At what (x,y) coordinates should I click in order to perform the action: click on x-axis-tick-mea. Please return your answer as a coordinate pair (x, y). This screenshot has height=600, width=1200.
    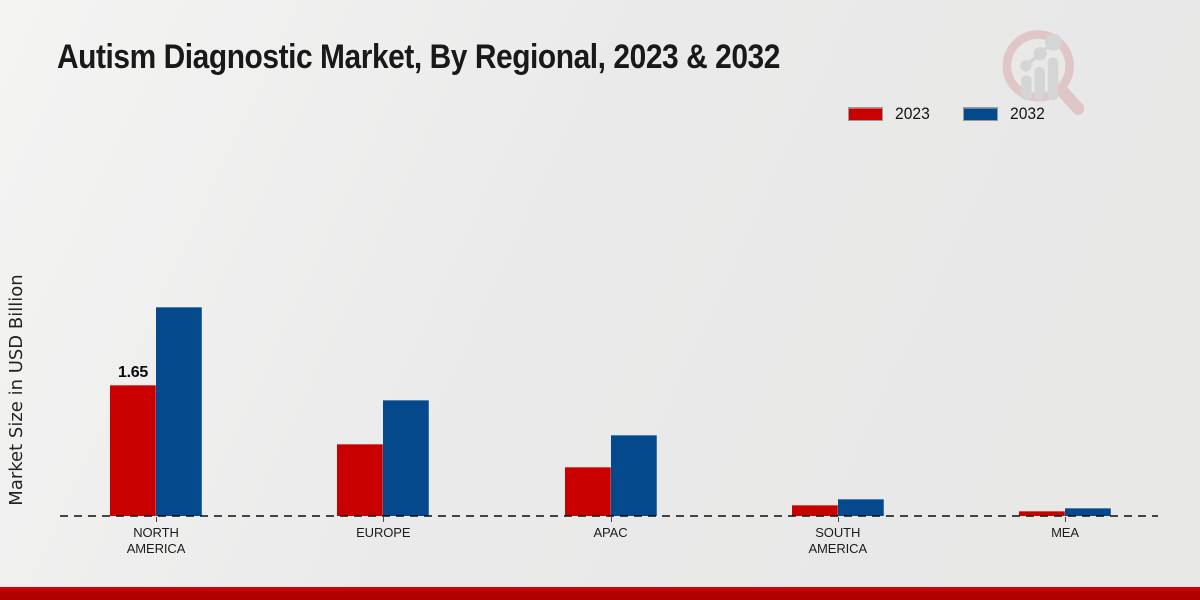
    Looking at the image, I should click on (1065, 519).